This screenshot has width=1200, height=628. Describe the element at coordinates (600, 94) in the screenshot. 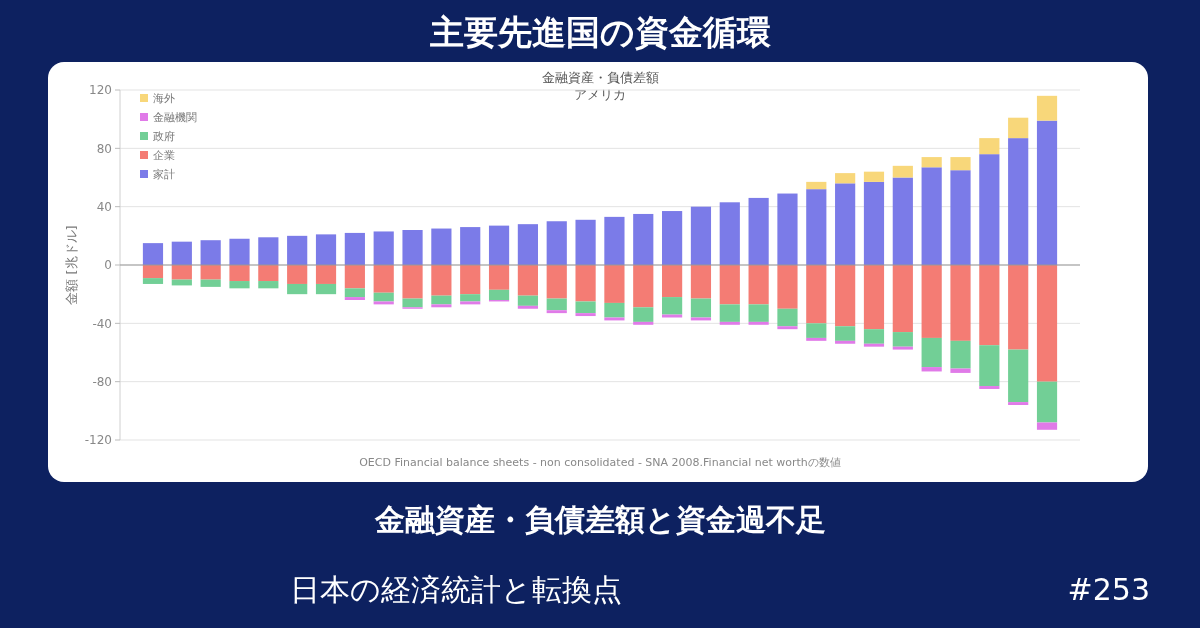

I see `chart-subtitle: アメリカ` at that location.